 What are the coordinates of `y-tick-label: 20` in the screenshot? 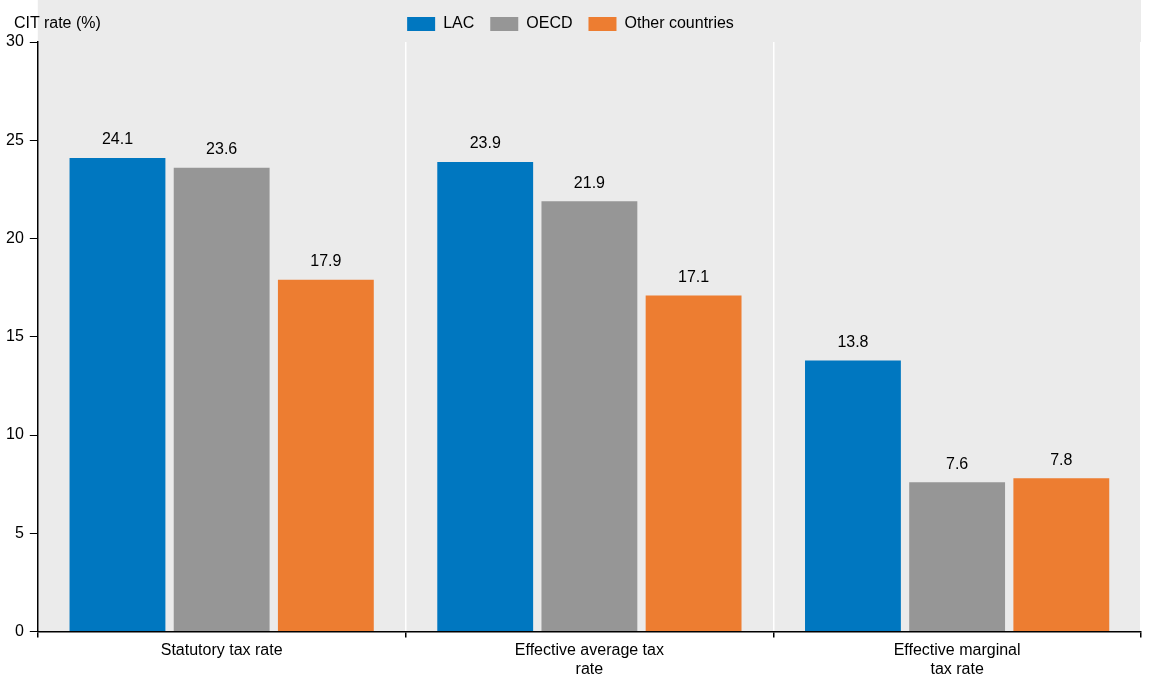 It's located at (15, 237).